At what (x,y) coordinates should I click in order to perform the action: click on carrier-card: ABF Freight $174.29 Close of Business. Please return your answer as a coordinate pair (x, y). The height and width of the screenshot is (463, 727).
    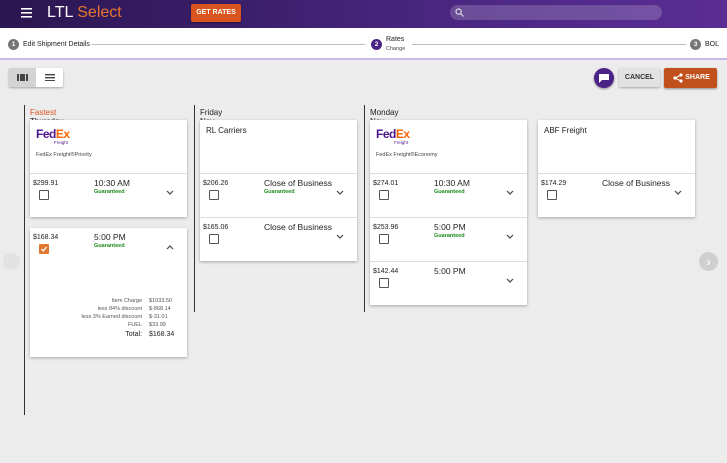
    Looking at the image, I should click on (616, 168).